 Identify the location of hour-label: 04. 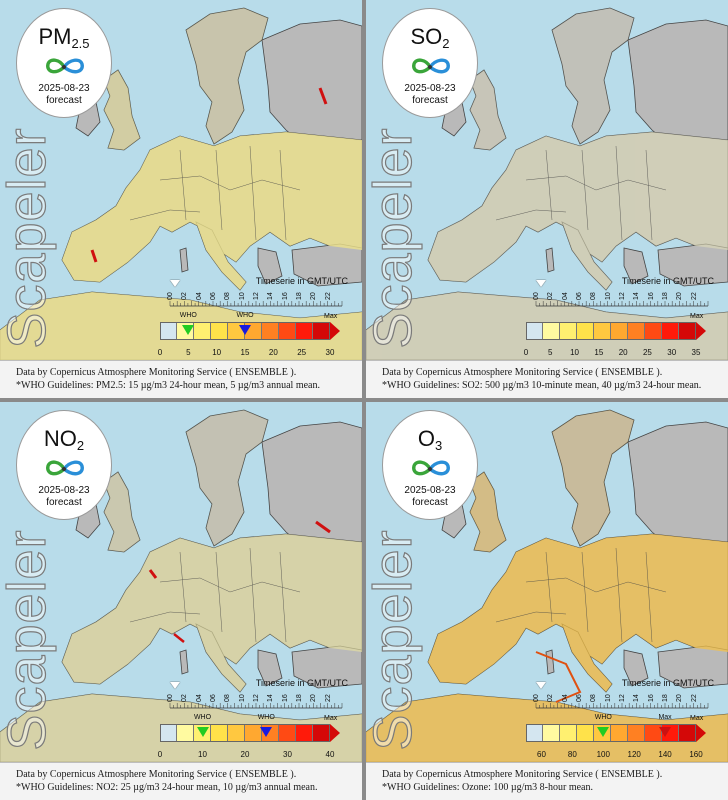
(199, 698).